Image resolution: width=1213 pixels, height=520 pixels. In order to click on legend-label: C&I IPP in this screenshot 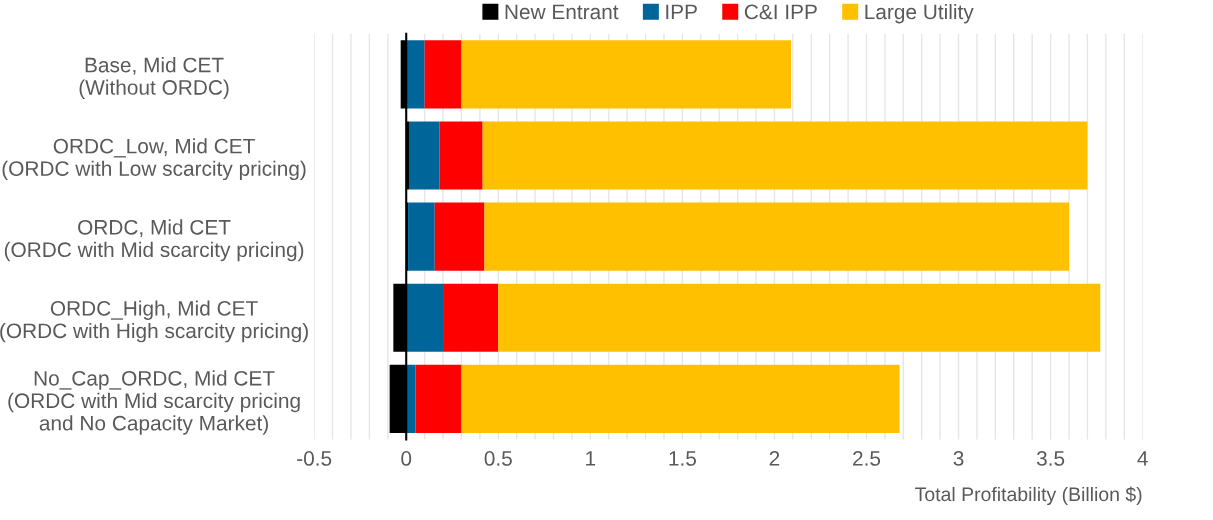, I will do `click(780, 12)`.